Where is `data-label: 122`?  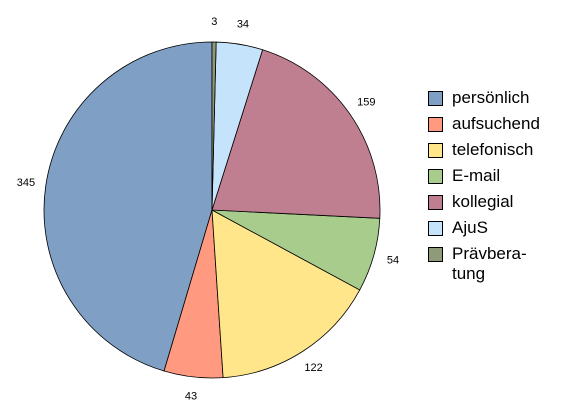
data-label: 122 is located at coordinates (313, 368).